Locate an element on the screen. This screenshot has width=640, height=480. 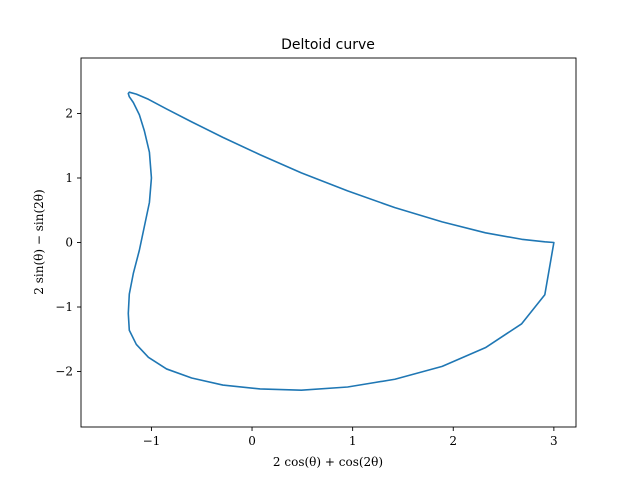
x-tick-label: 3 is located at coordinates (554, 441).